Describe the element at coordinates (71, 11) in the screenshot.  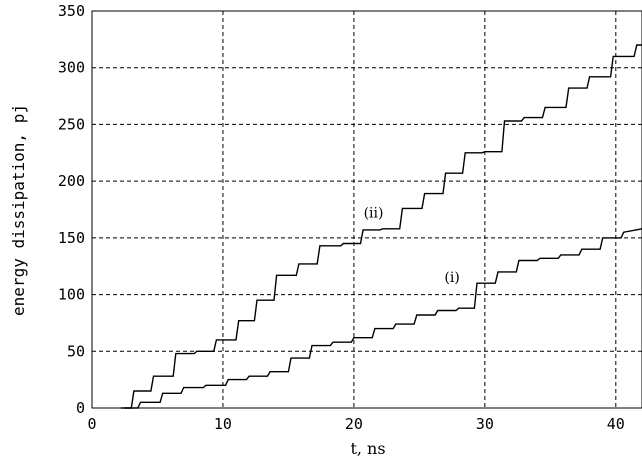
I see `y-tick-label: 350` at that location.